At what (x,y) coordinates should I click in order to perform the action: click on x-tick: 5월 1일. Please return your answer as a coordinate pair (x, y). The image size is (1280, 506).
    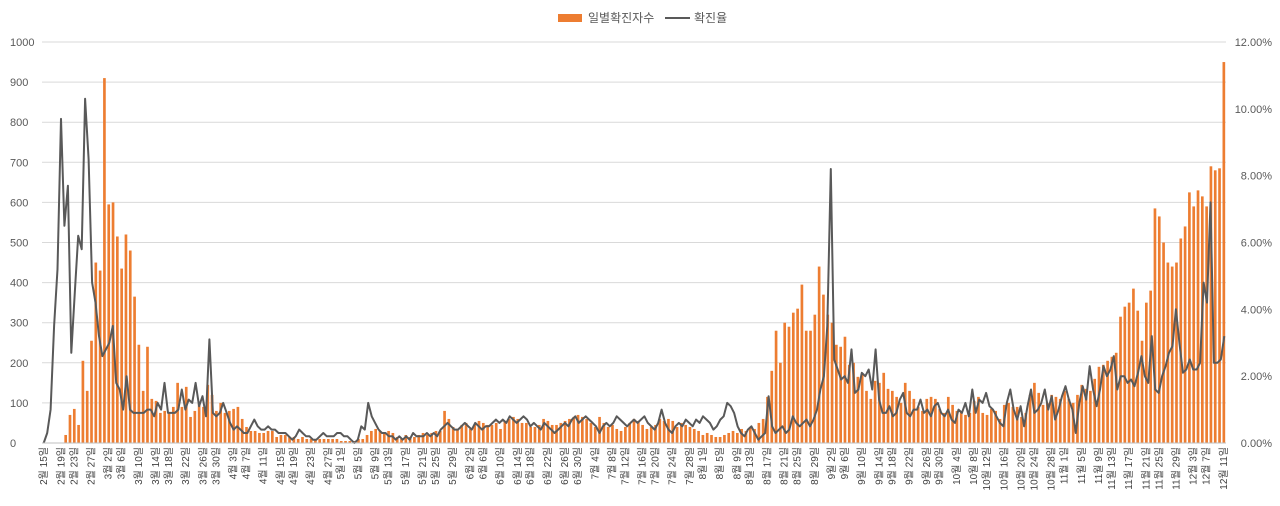
    Looking at the image, I should click on (341, 463).